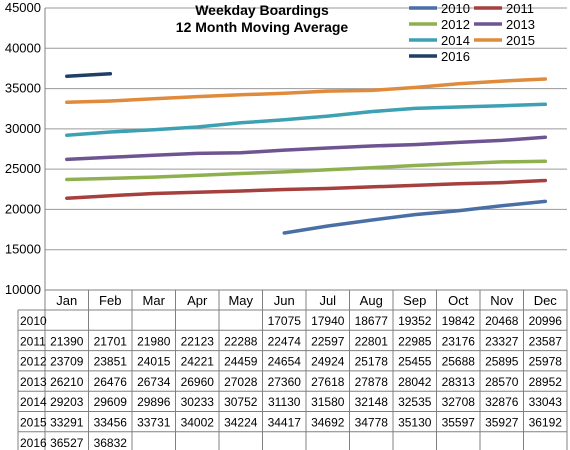 Image resolution: width=570 pixels, height=450 pixels. I want to click on table-cell-value: 22985, so click(415, 341).